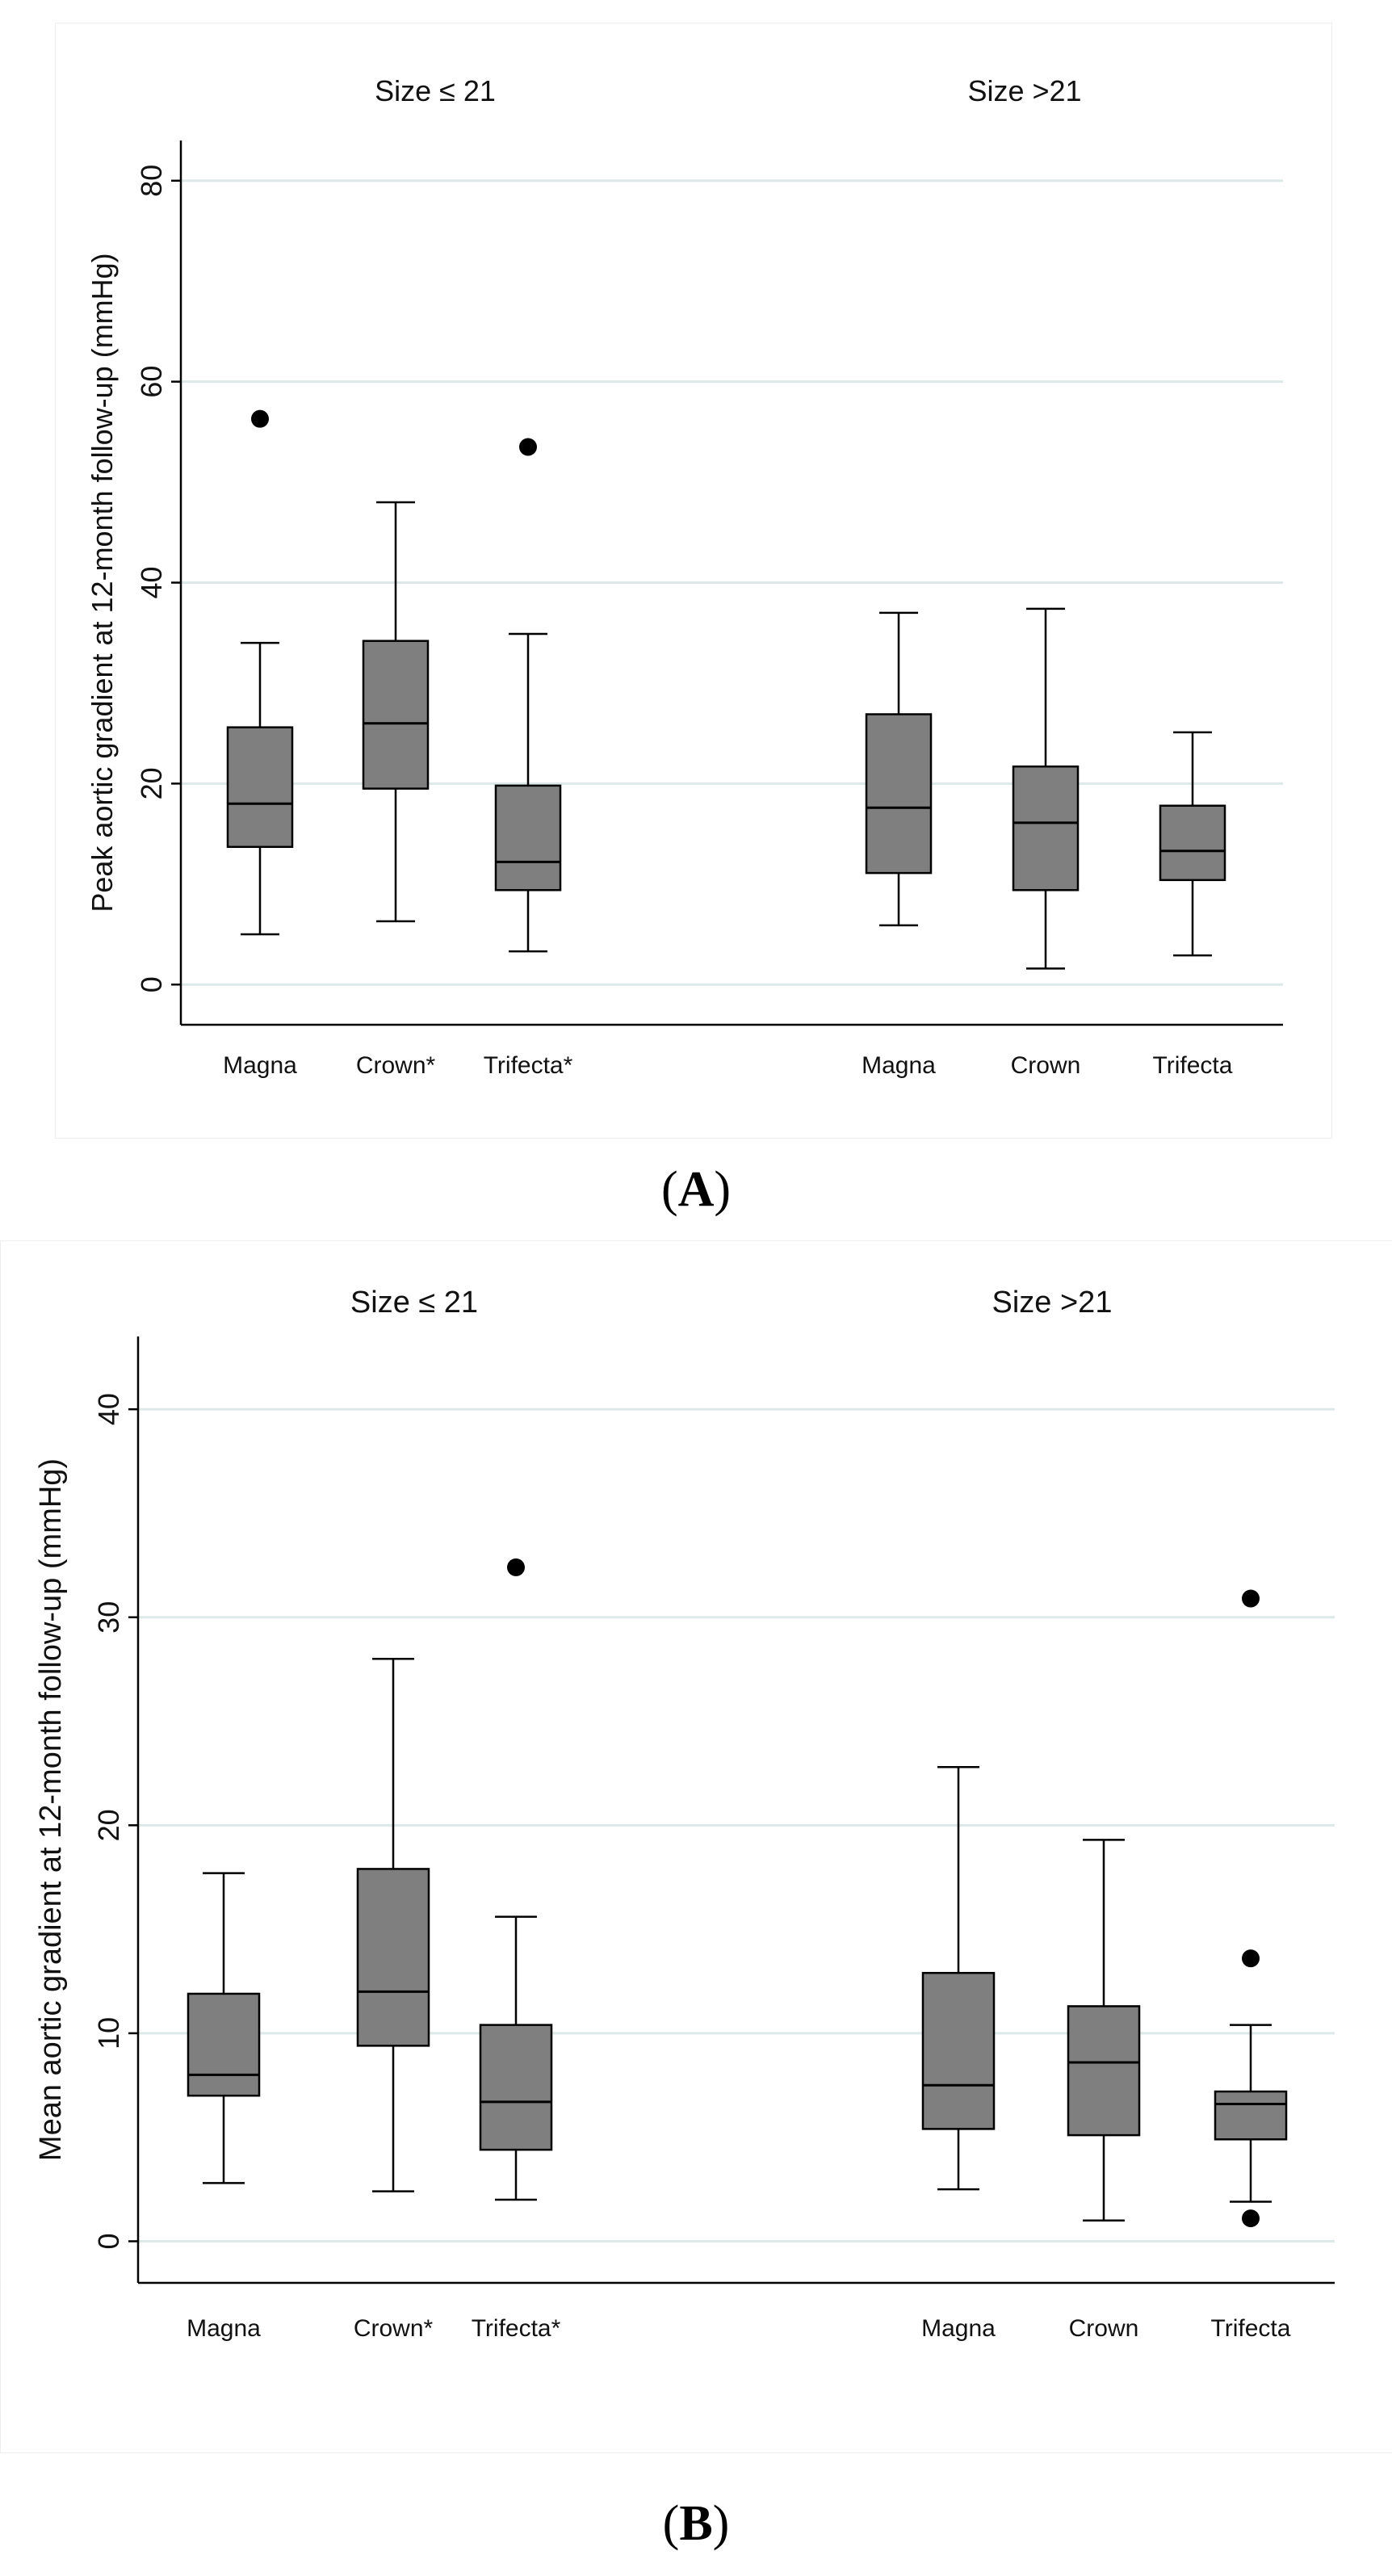 This screenshot has height=2576, width=1392. Describe the element at coordinates (108, 2033) in the screenshot. I see `y-tick-label: 10` at that location.